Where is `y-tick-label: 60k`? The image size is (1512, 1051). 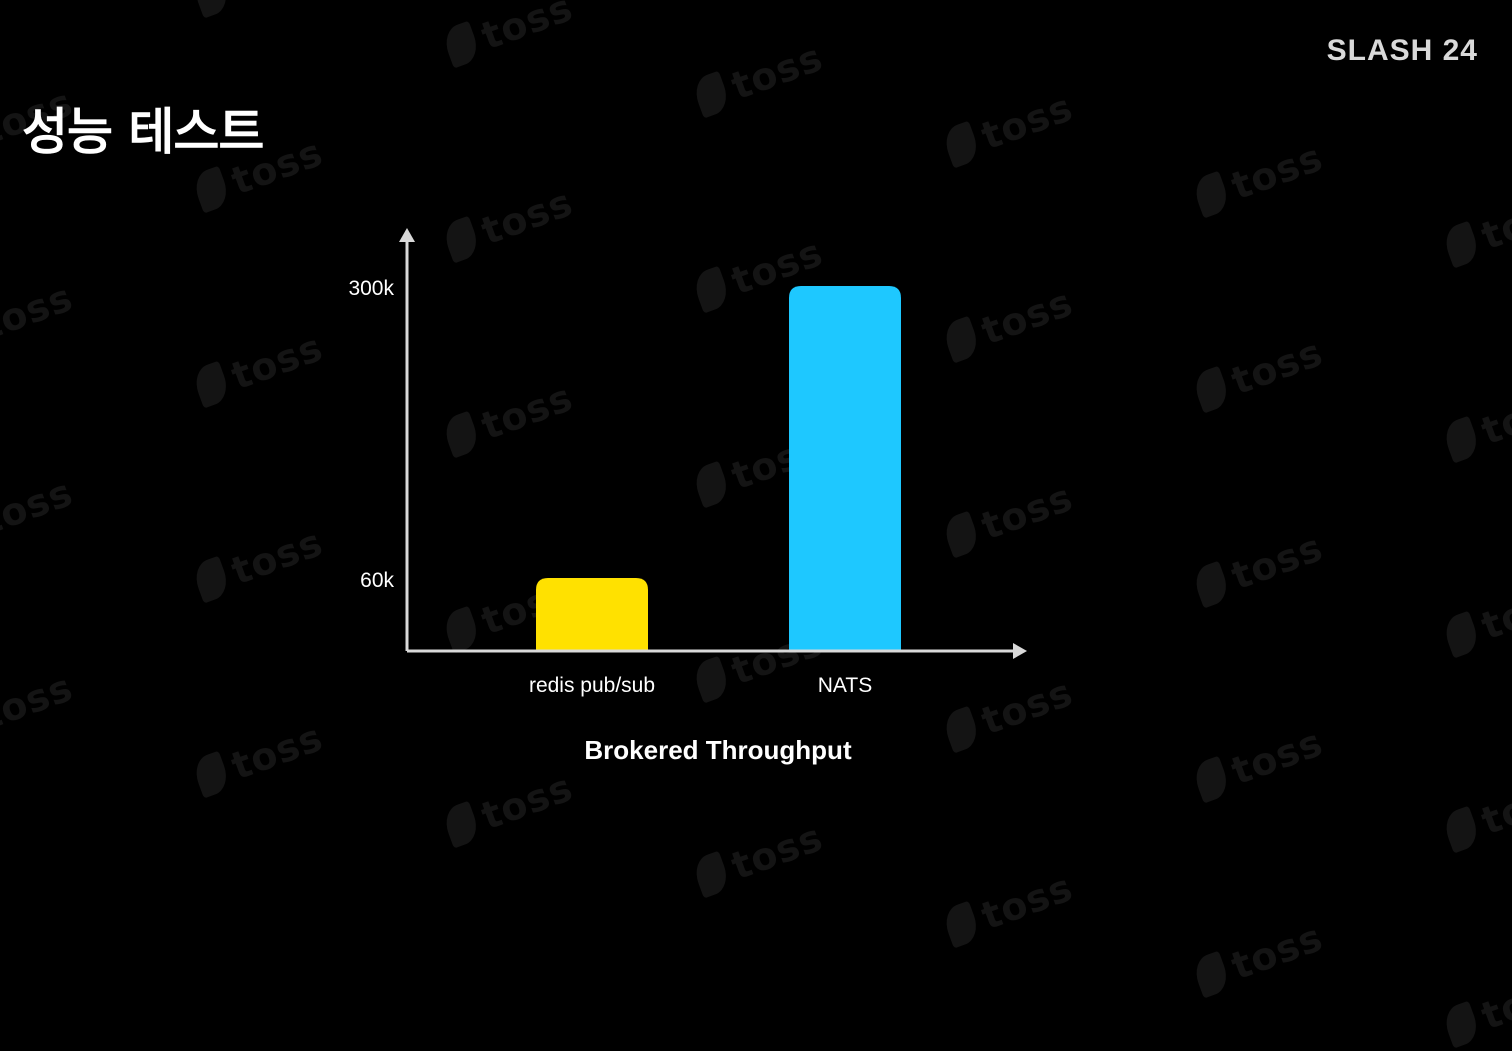
y-tick-label: 60k is located at coordinates (377, 580).